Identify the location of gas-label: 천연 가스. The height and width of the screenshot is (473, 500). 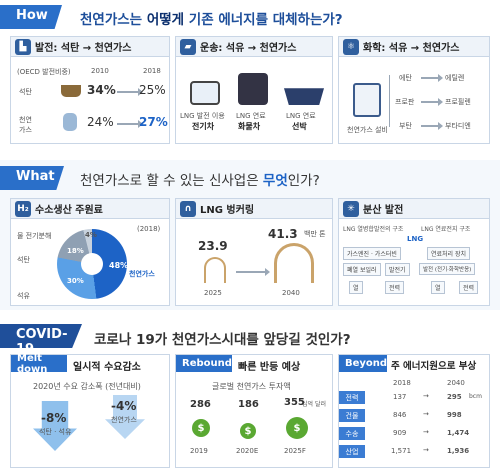
(25, 125).